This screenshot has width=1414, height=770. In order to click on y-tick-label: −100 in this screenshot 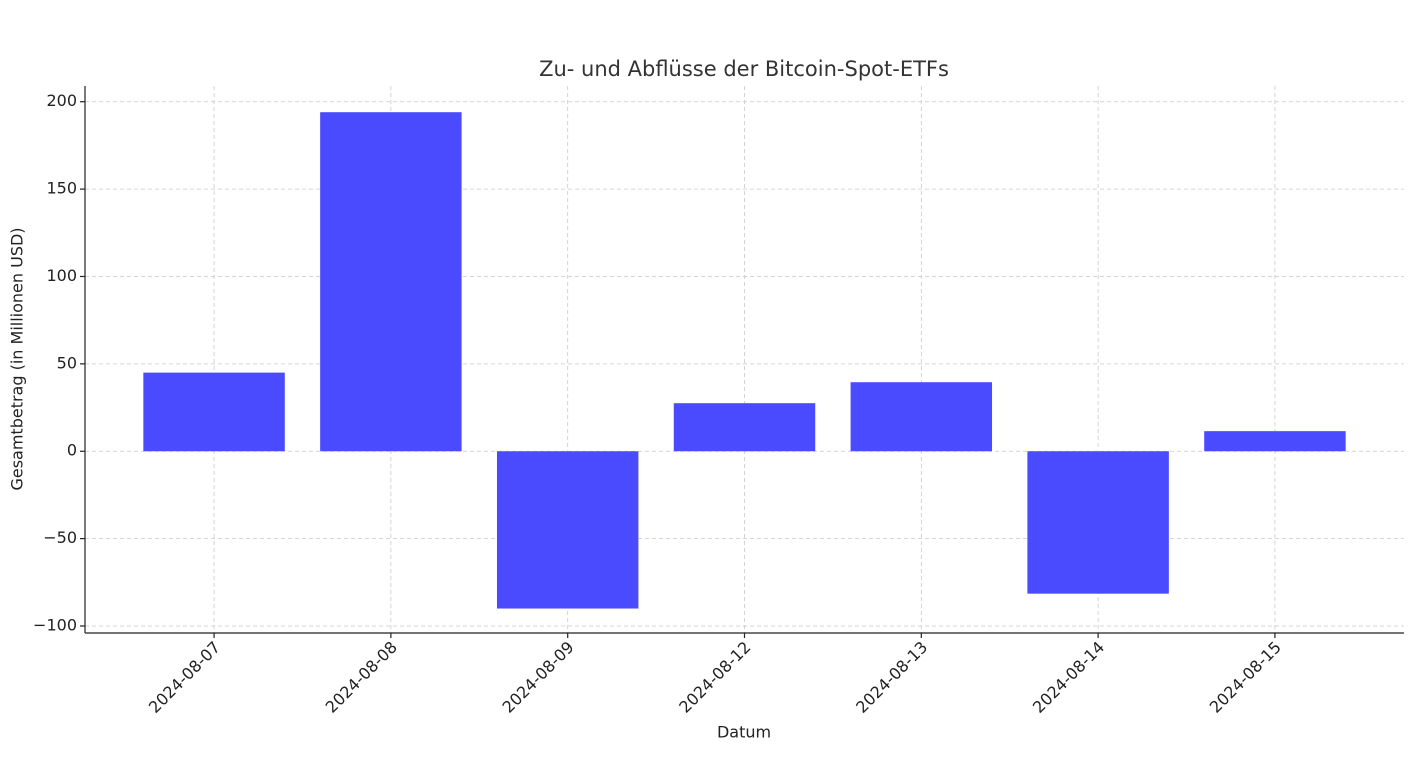, I will do `click(55, 625)`.